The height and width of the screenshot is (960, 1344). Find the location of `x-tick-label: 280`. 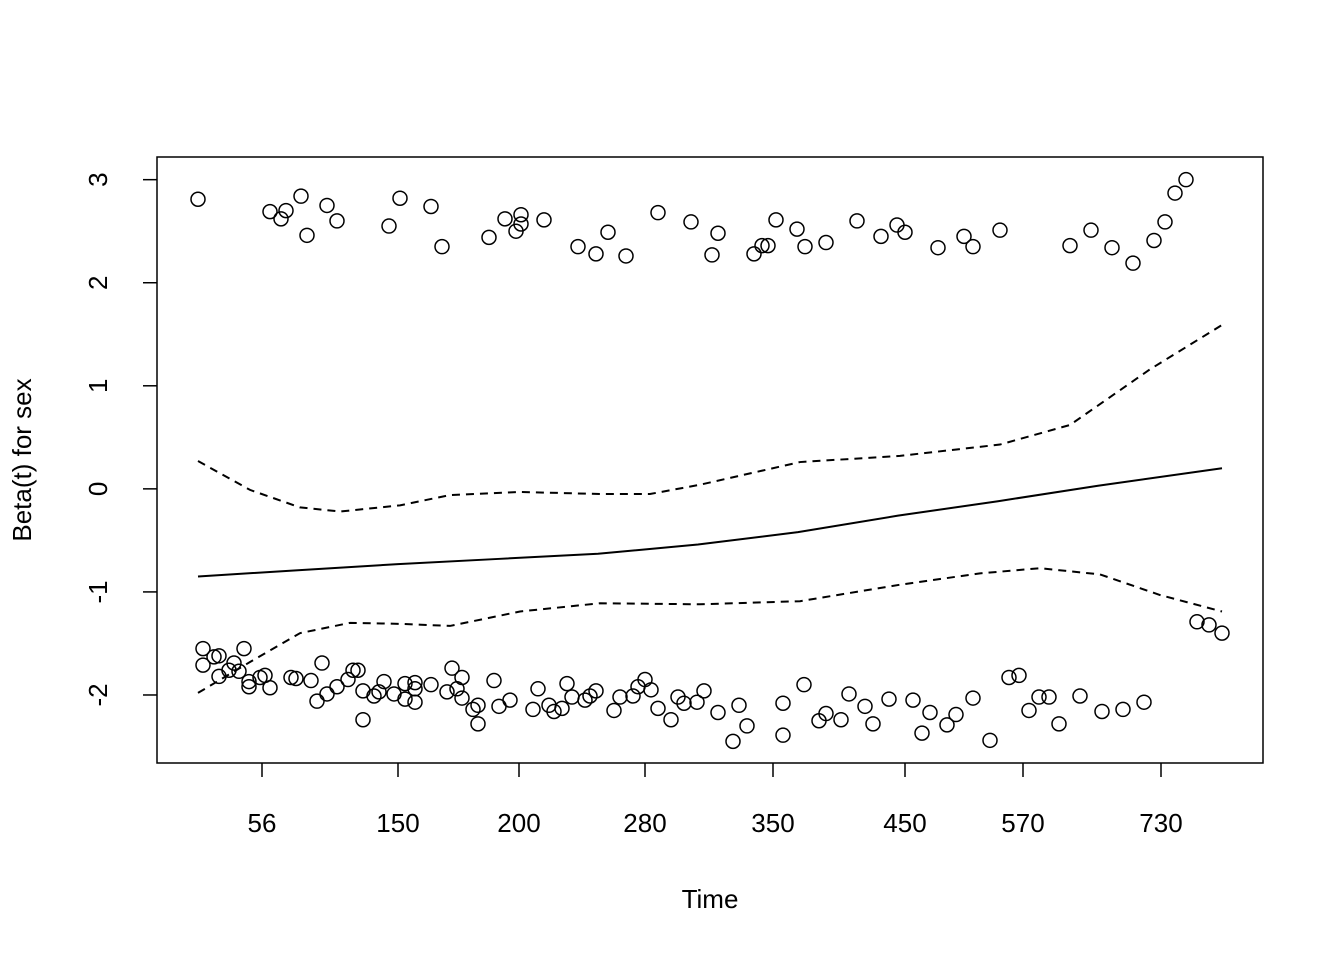

x-tick-label: 280 is located at coordinates (644, 823).